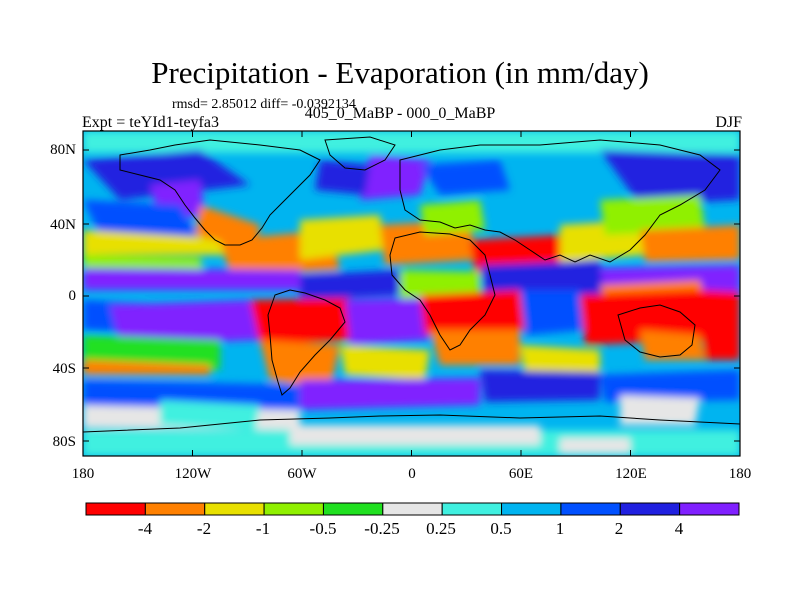 This screenshot has height=600, width=800. I want to click on lon-tick-label: 60W, so click(302, 474).